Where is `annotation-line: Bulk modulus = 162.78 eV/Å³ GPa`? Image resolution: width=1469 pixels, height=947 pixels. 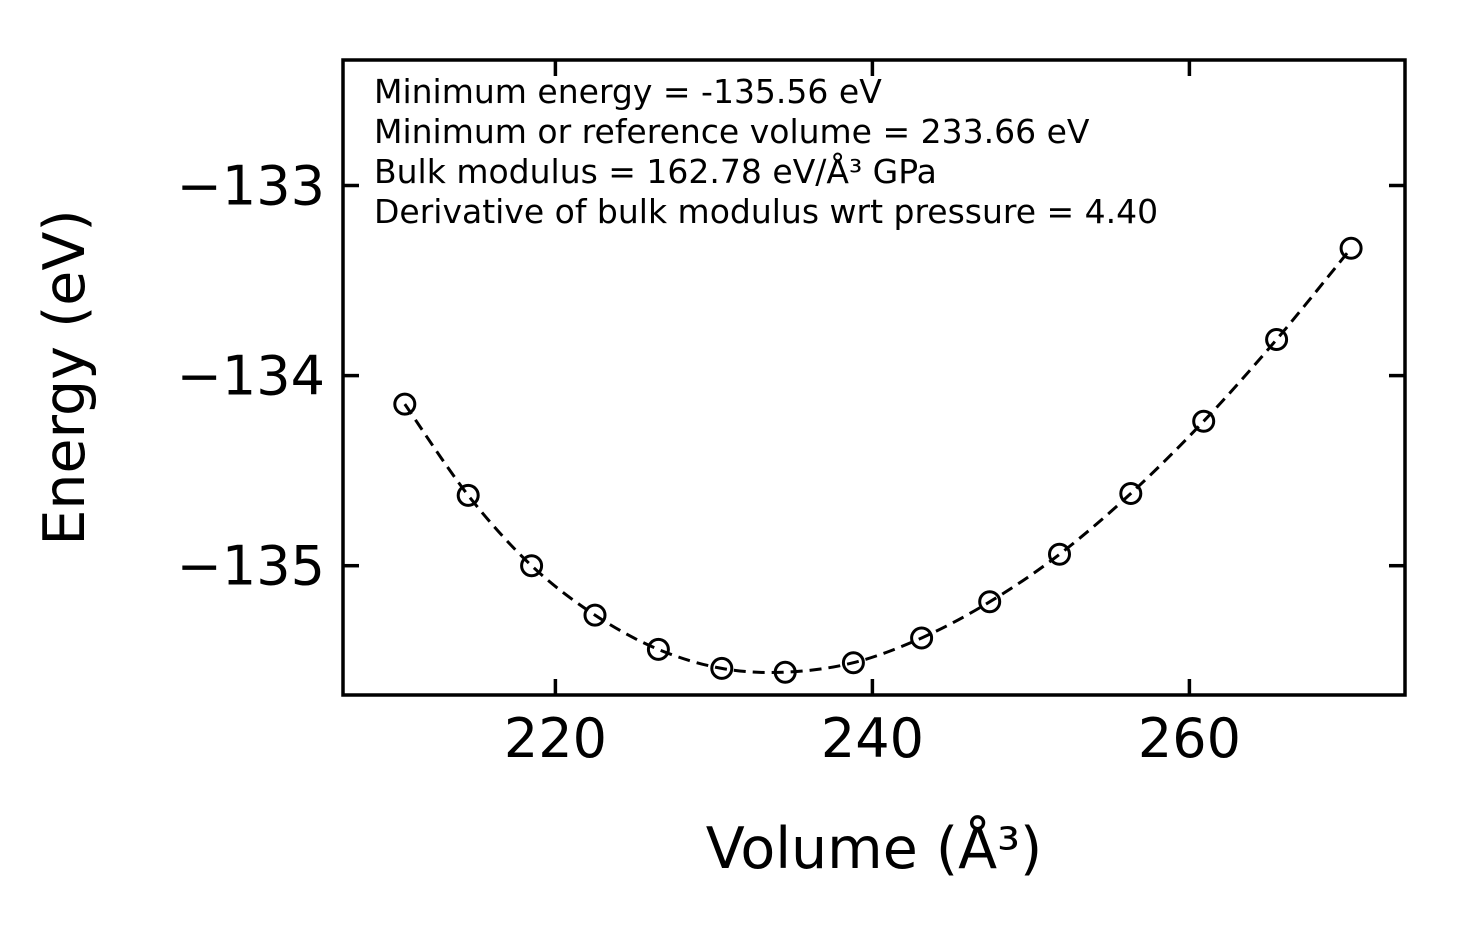
annotation-line: Bulk modulus = 162.78 eV/Å³ GPa is located at coordinates (655, 171).